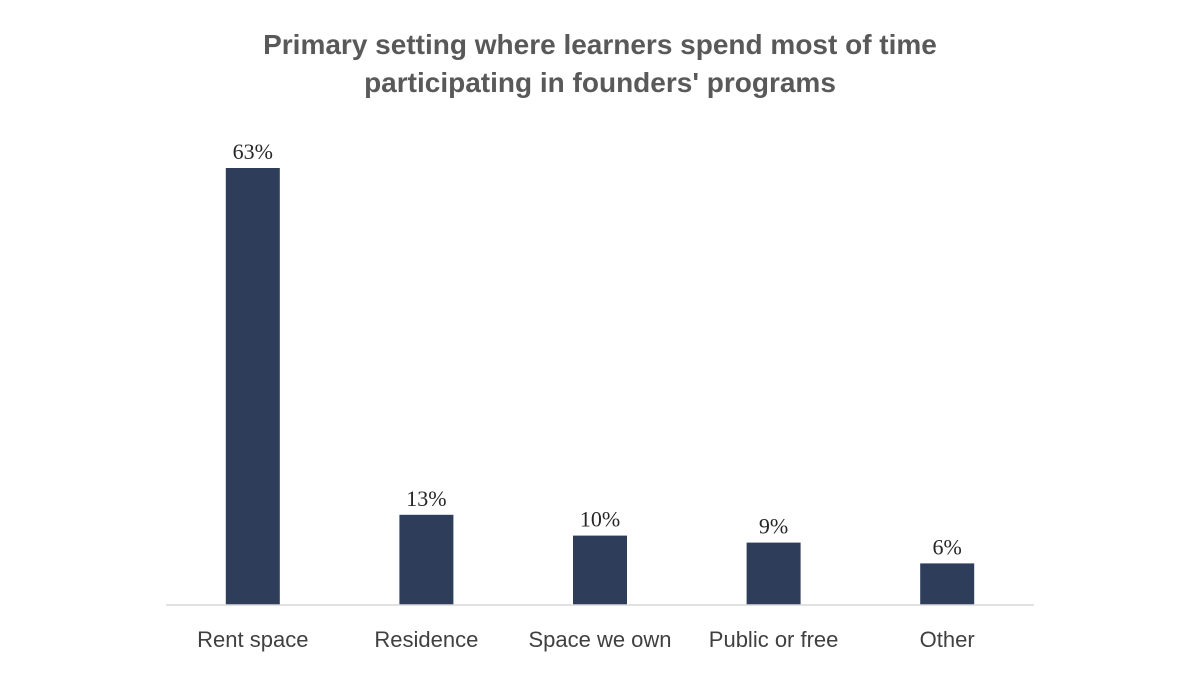 Image resolution: width=1200 pixels, height=675 pixels. What do you see at coordinates (426, 498) in the screenshot?
I see `data-label: 13%` at bounding box center [426, 498].